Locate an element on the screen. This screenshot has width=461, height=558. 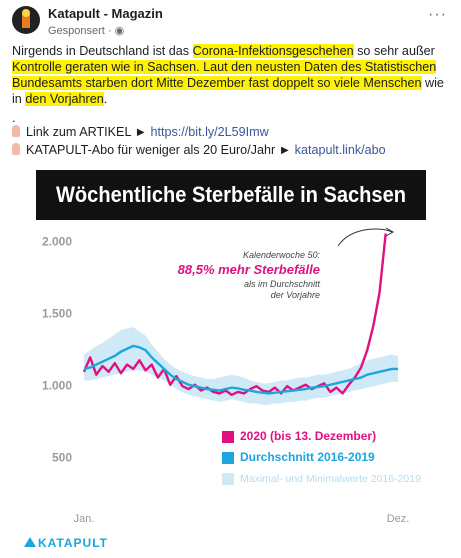
legend-label: Maximal- und Minimalwerte 2016-2019 is located at coordinates (330, 479).